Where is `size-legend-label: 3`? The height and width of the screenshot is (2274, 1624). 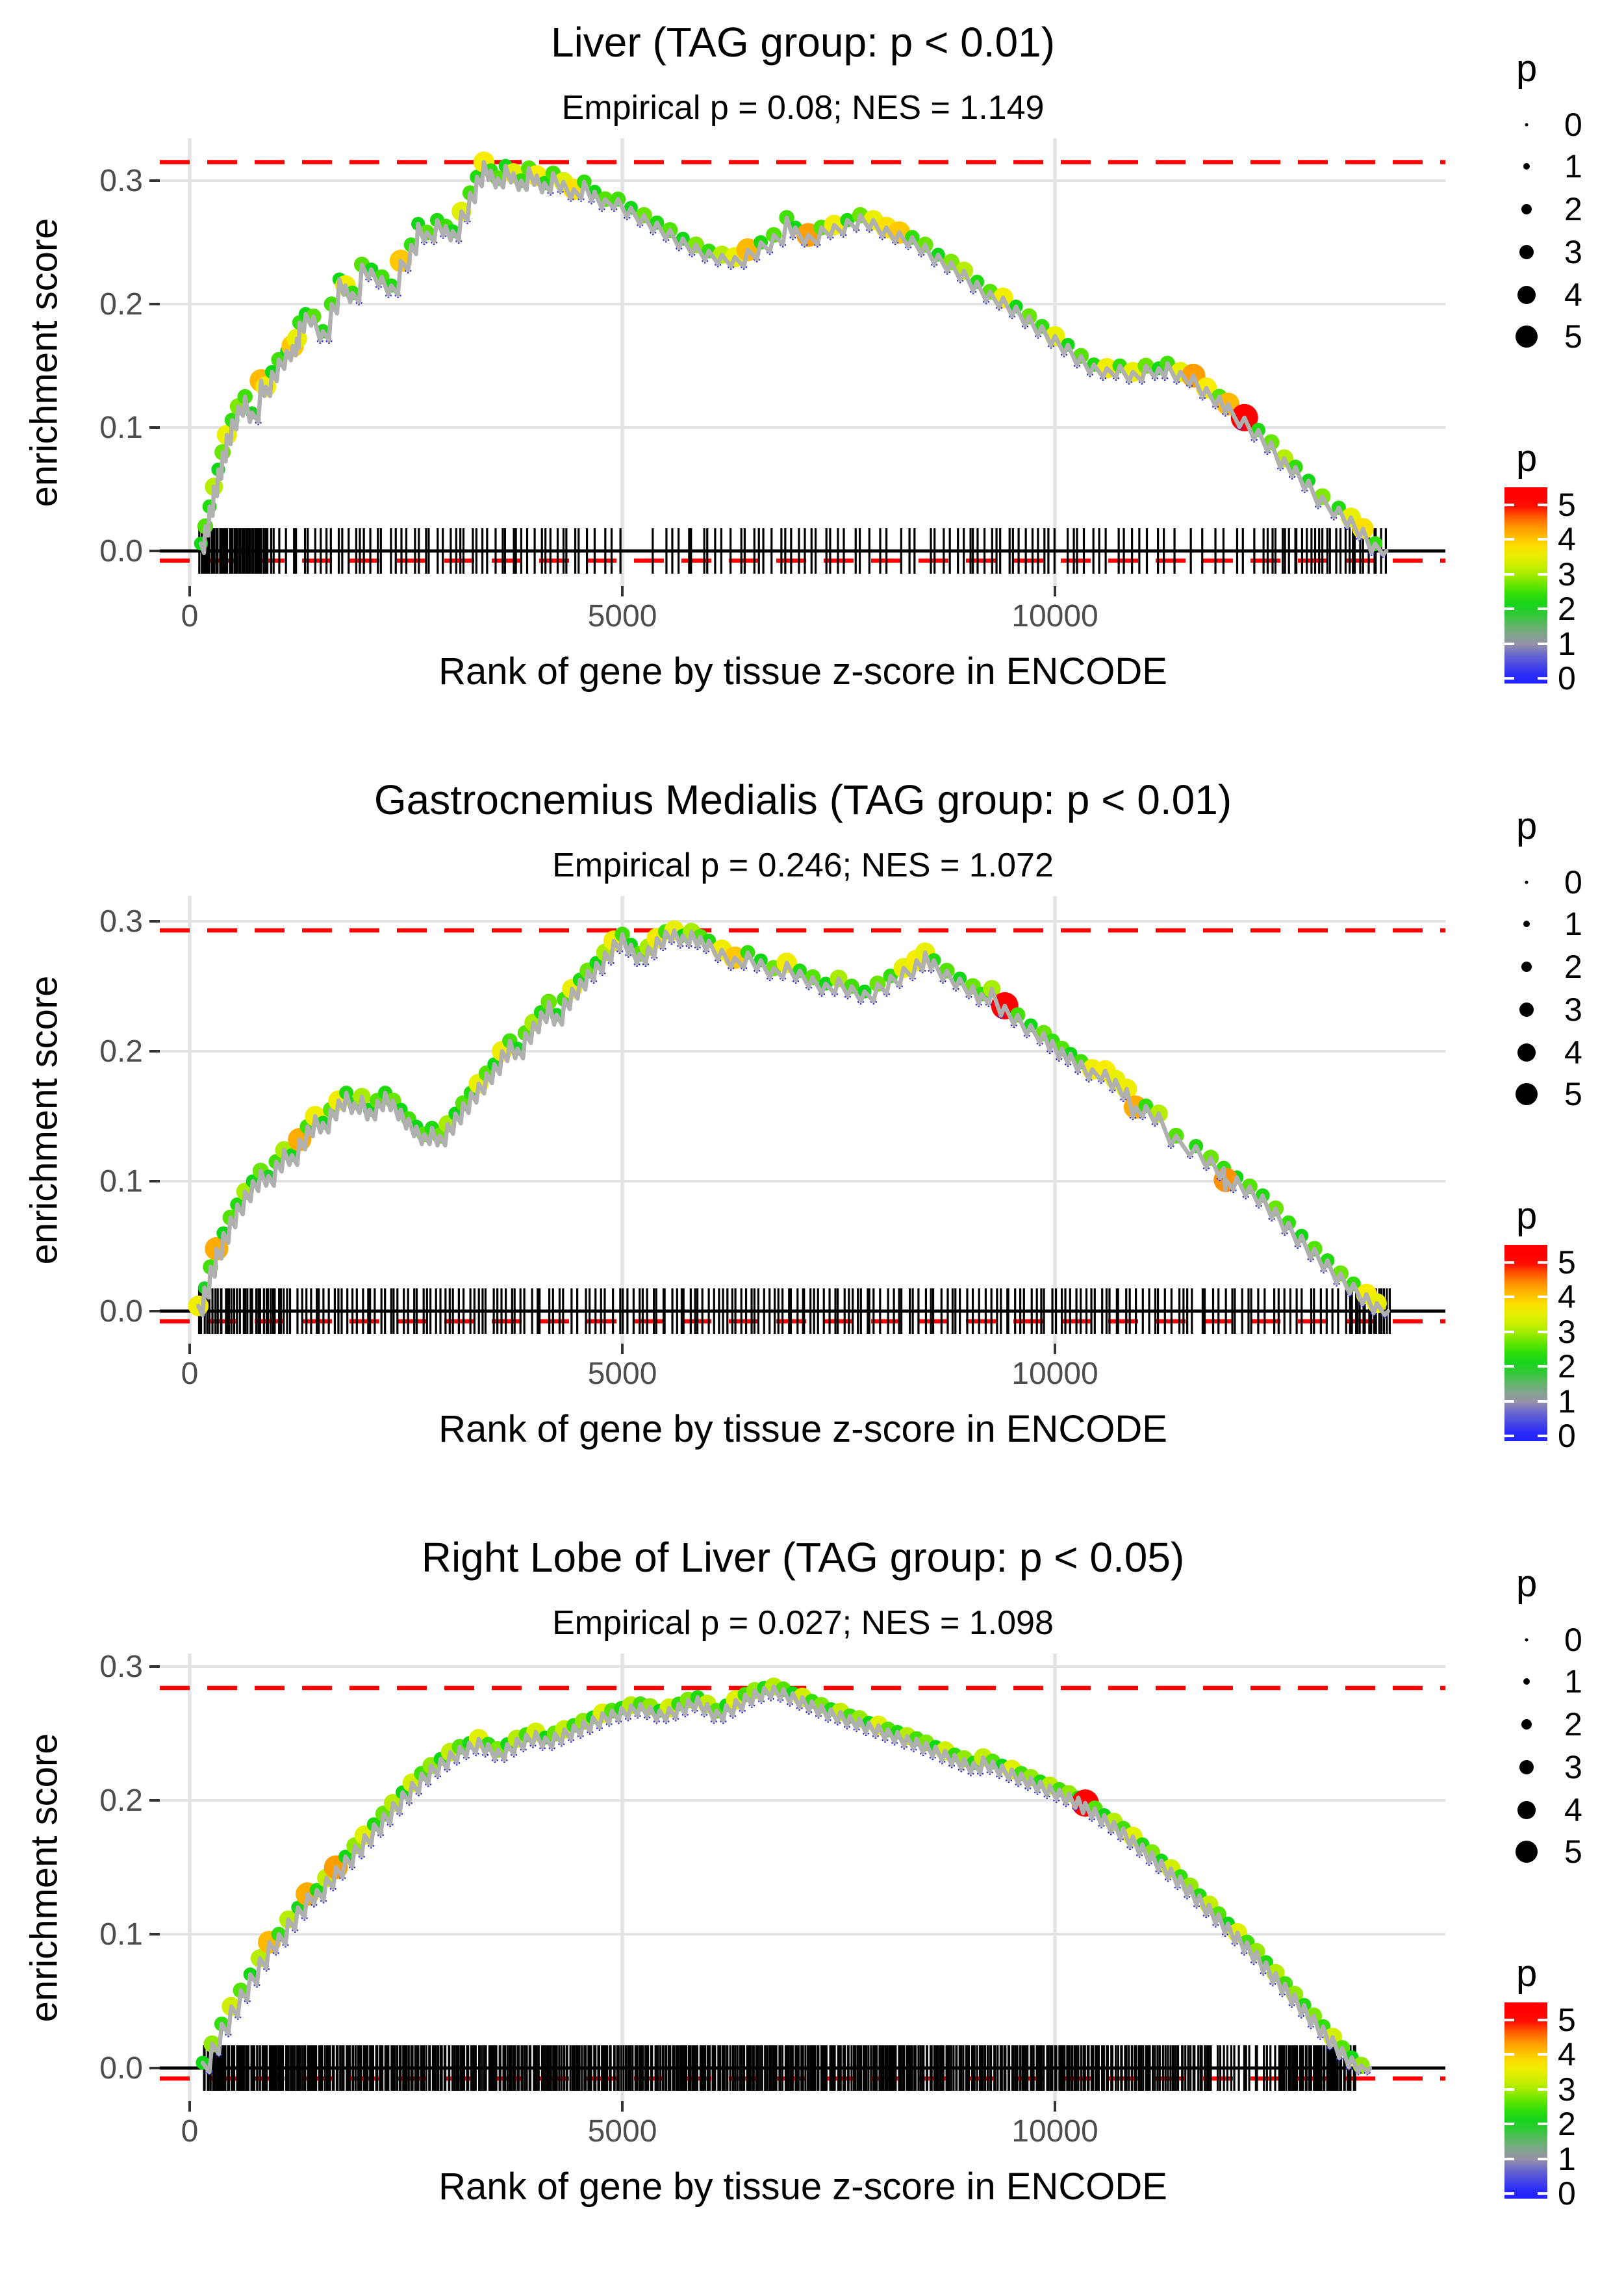 size-legend-label: 3 is located at coordinates (1573, 1009).